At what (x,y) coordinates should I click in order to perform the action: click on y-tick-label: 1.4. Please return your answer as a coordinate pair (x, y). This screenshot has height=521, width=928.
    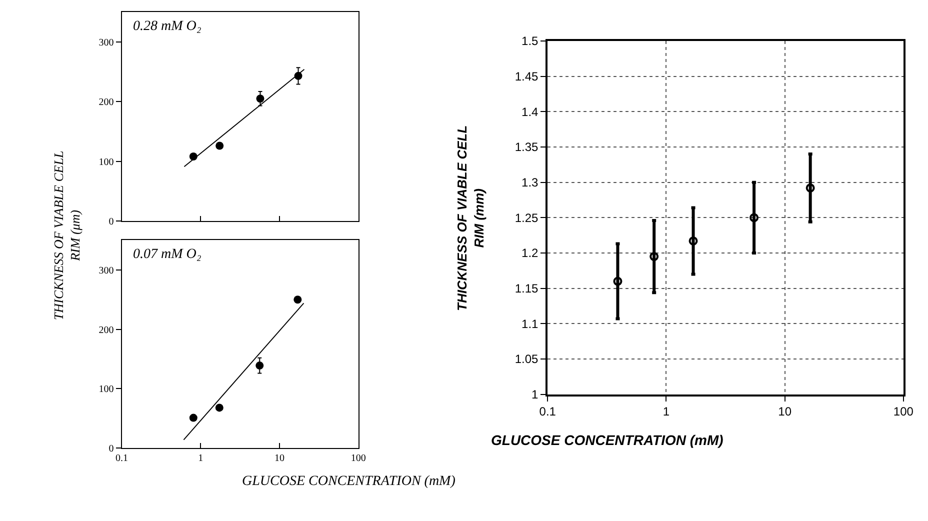
    Looking at the image, I should click on (530, 111).